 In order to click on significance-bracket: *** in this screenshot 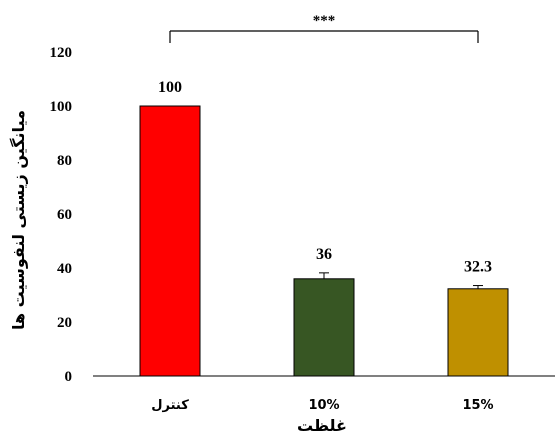, I will do `click(324, 28)`.